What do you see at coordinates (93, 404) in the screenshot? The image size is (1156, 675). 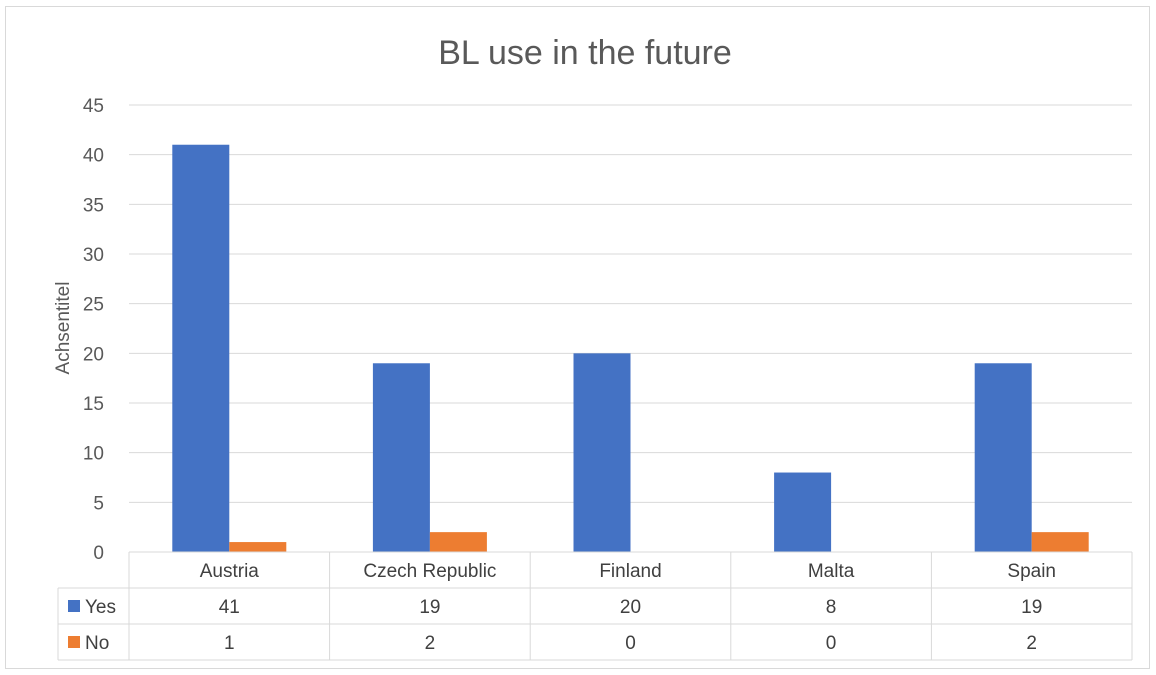 I see `y-tick-label: 15` at bounding box center [93, 404].